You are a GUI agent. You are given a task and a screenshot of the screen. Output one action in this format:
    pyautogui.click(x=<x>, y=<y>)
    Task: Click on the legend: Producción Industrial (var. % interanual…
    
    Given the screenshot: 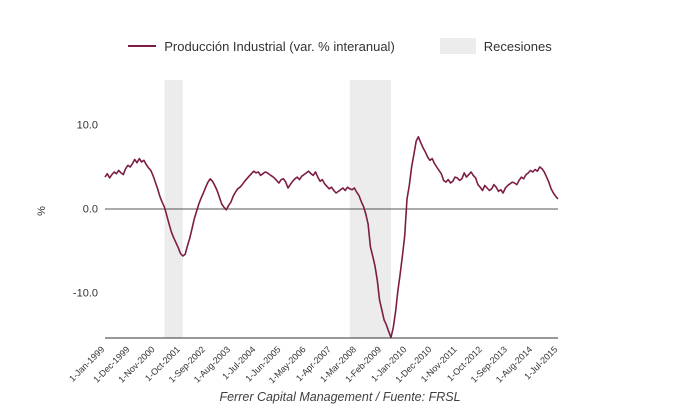 What is the action you would take?
    pyautogui.click(x=340, y=46)
    